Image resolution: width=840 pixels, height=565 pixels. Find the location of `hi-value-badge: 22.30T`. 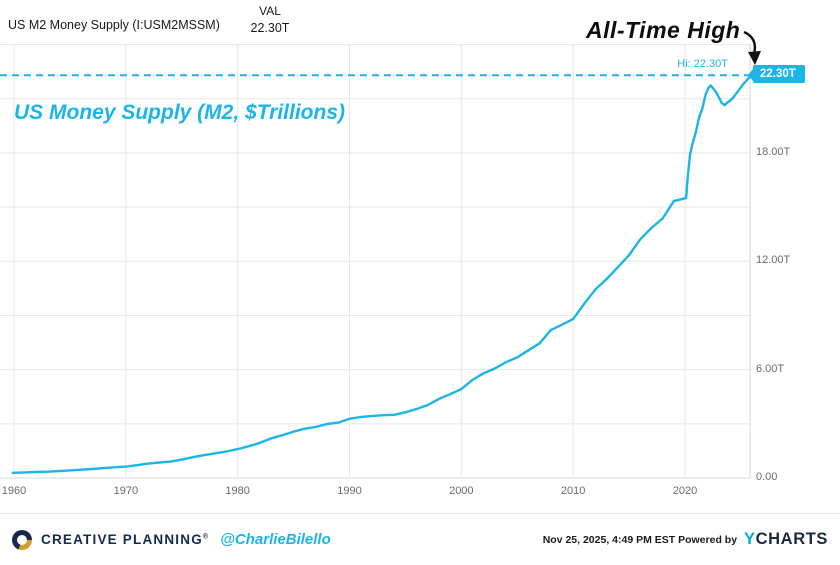

hi-value-badge: 22.30T is located at coordinates (776, 74).